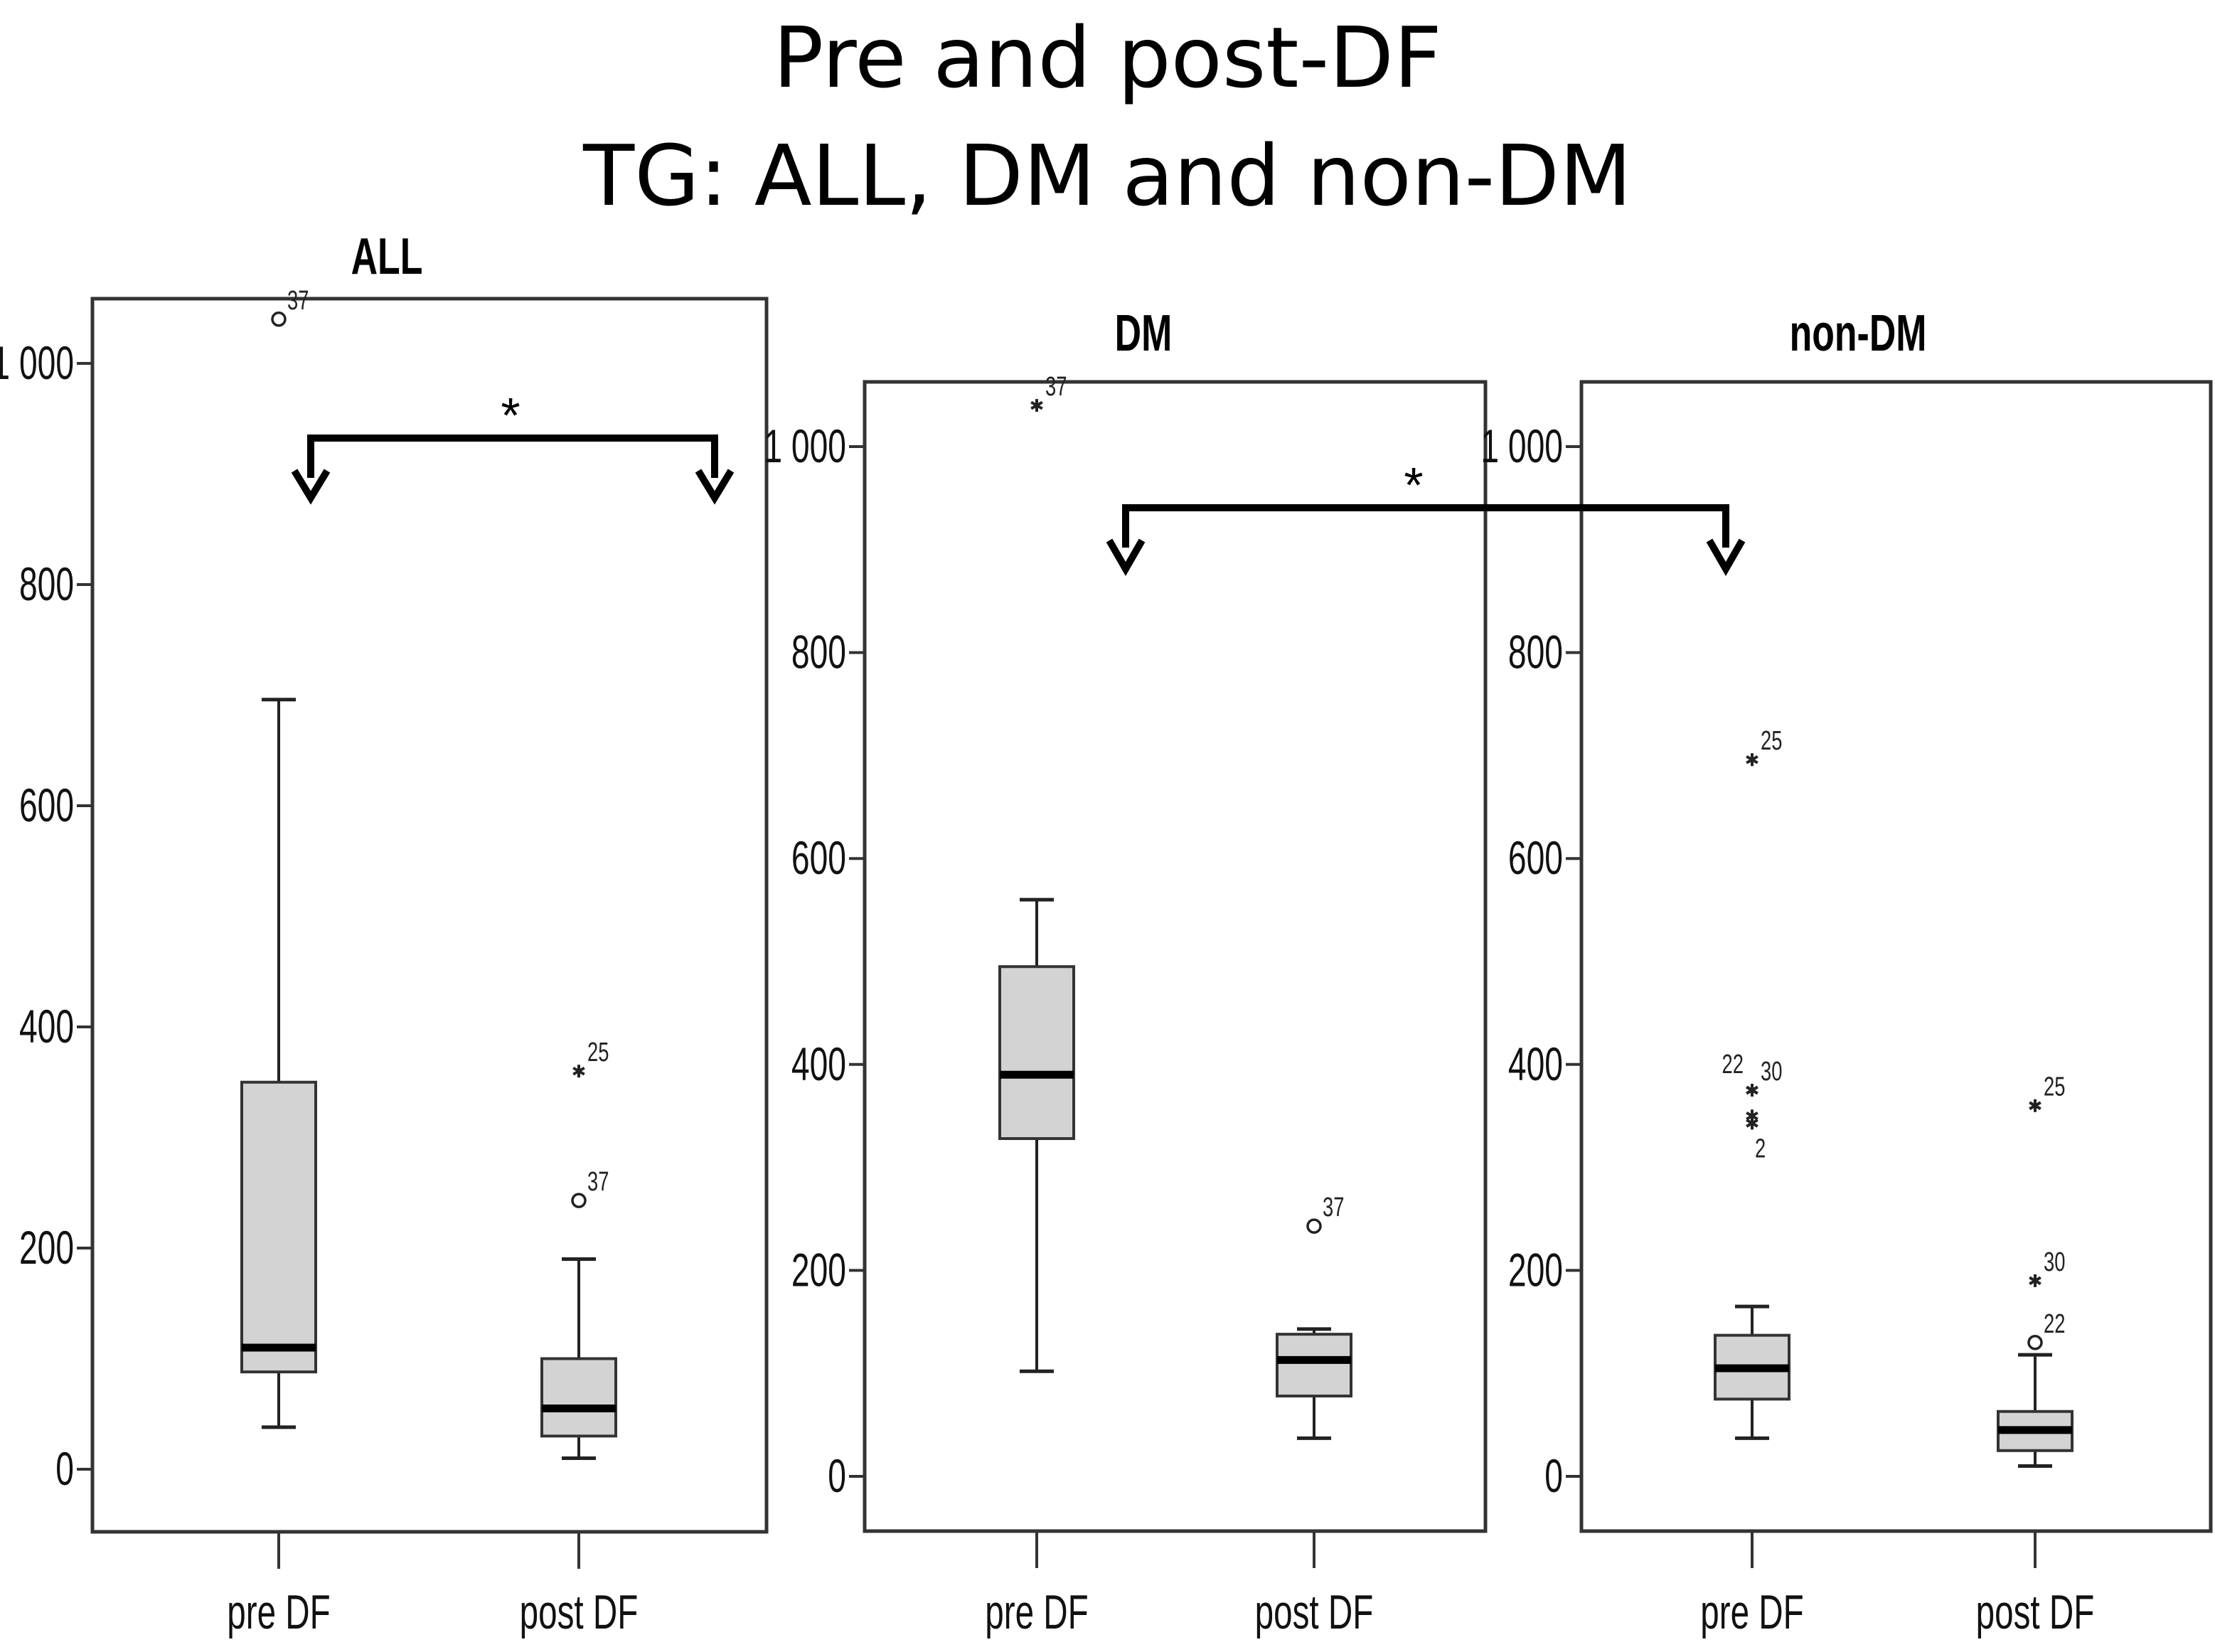 The image size is (2215, 1652). What do you see at coordinates (1760, 1148) in the screenshot?
I see `outlier-label: 2` at bounding box center [1760, 1148].